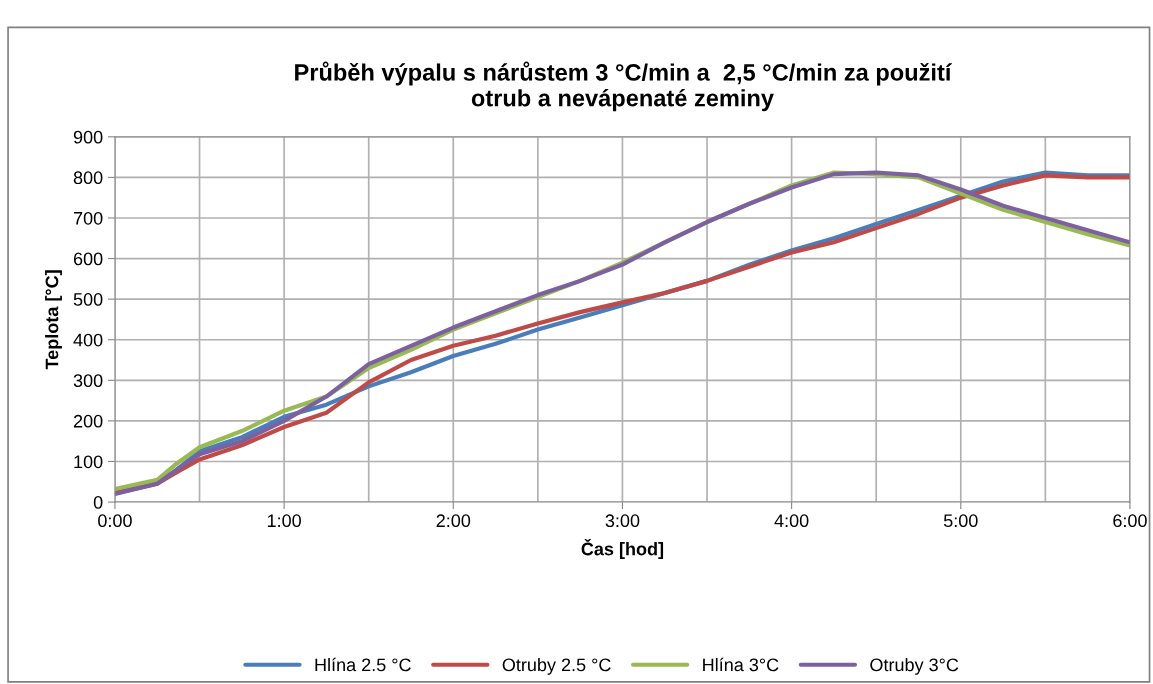 The width and height of the screenshot is (1153, 684). Describe the element at coordinates (556, 666) in the screenshot. I see `legend-label: Otruby 2.5 °C` at that location.